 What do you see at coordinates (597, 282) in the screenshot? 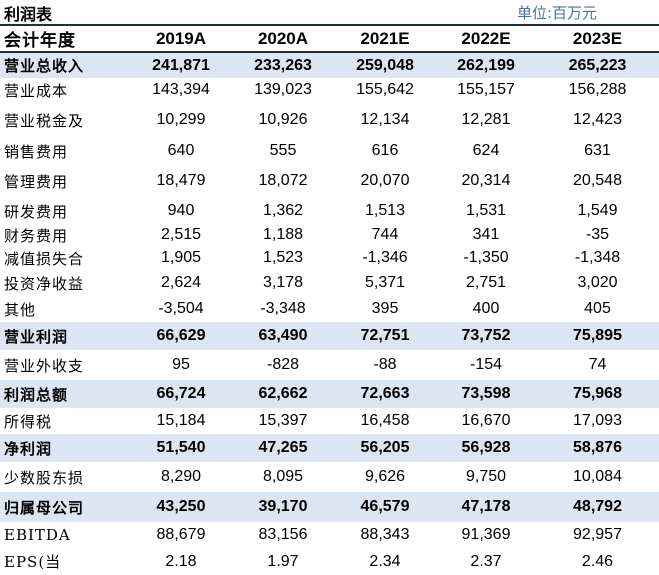
I see `value-cell: 3,020` at bounding box center [597, 282].